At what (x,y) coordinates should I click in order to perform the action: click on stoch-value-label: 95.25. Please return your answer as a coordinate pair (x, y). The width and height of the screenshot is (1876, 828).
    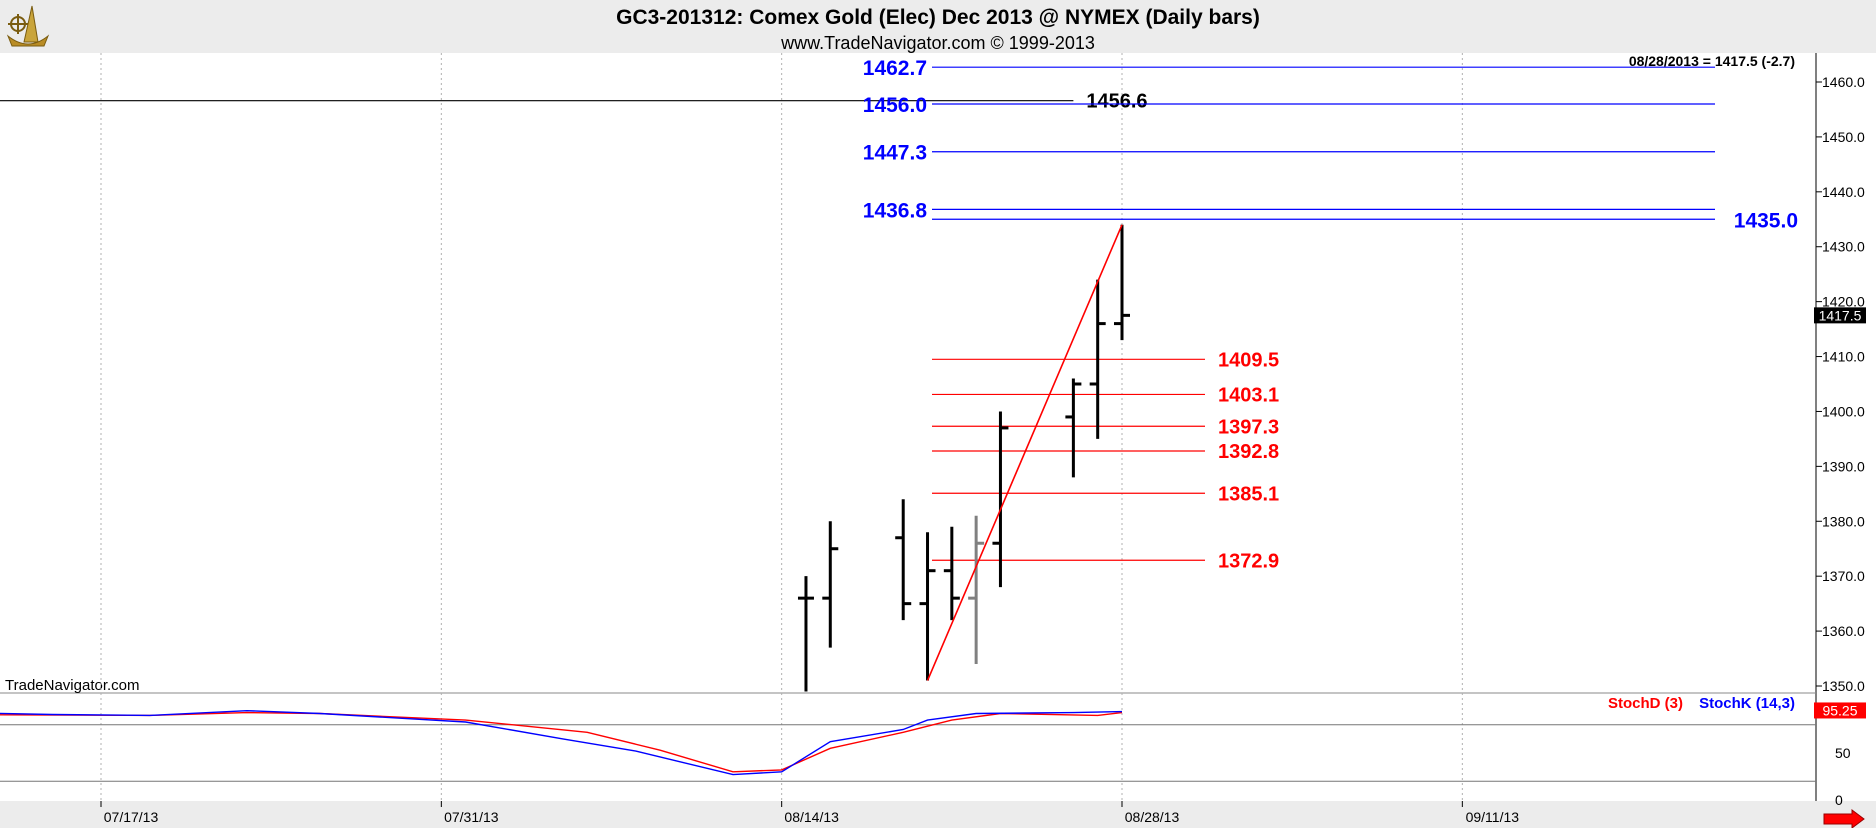
    Looking at the image, I should click on (1839, 710).